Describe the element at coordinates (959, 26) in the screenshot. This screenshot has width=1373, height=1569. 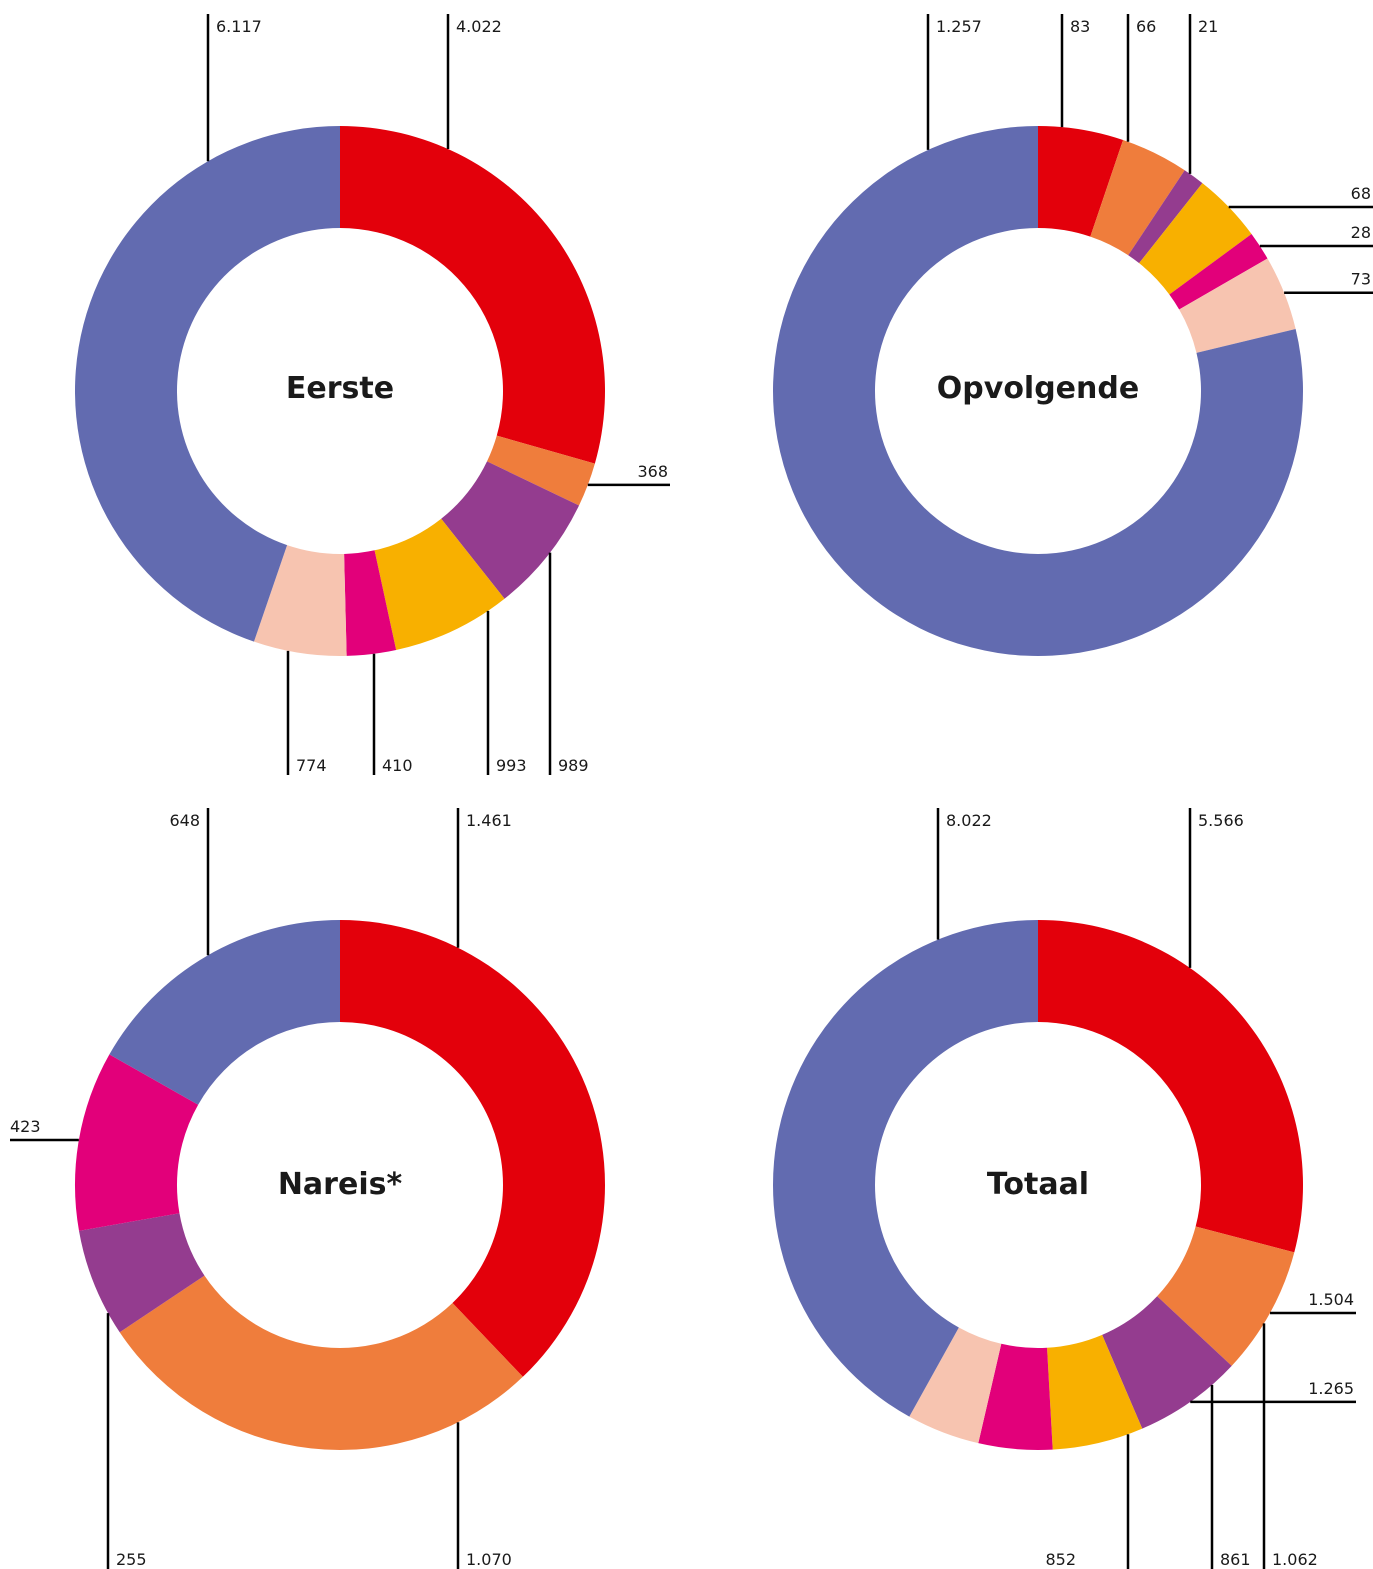
I see `slice-value-label: 1.257` at that location.